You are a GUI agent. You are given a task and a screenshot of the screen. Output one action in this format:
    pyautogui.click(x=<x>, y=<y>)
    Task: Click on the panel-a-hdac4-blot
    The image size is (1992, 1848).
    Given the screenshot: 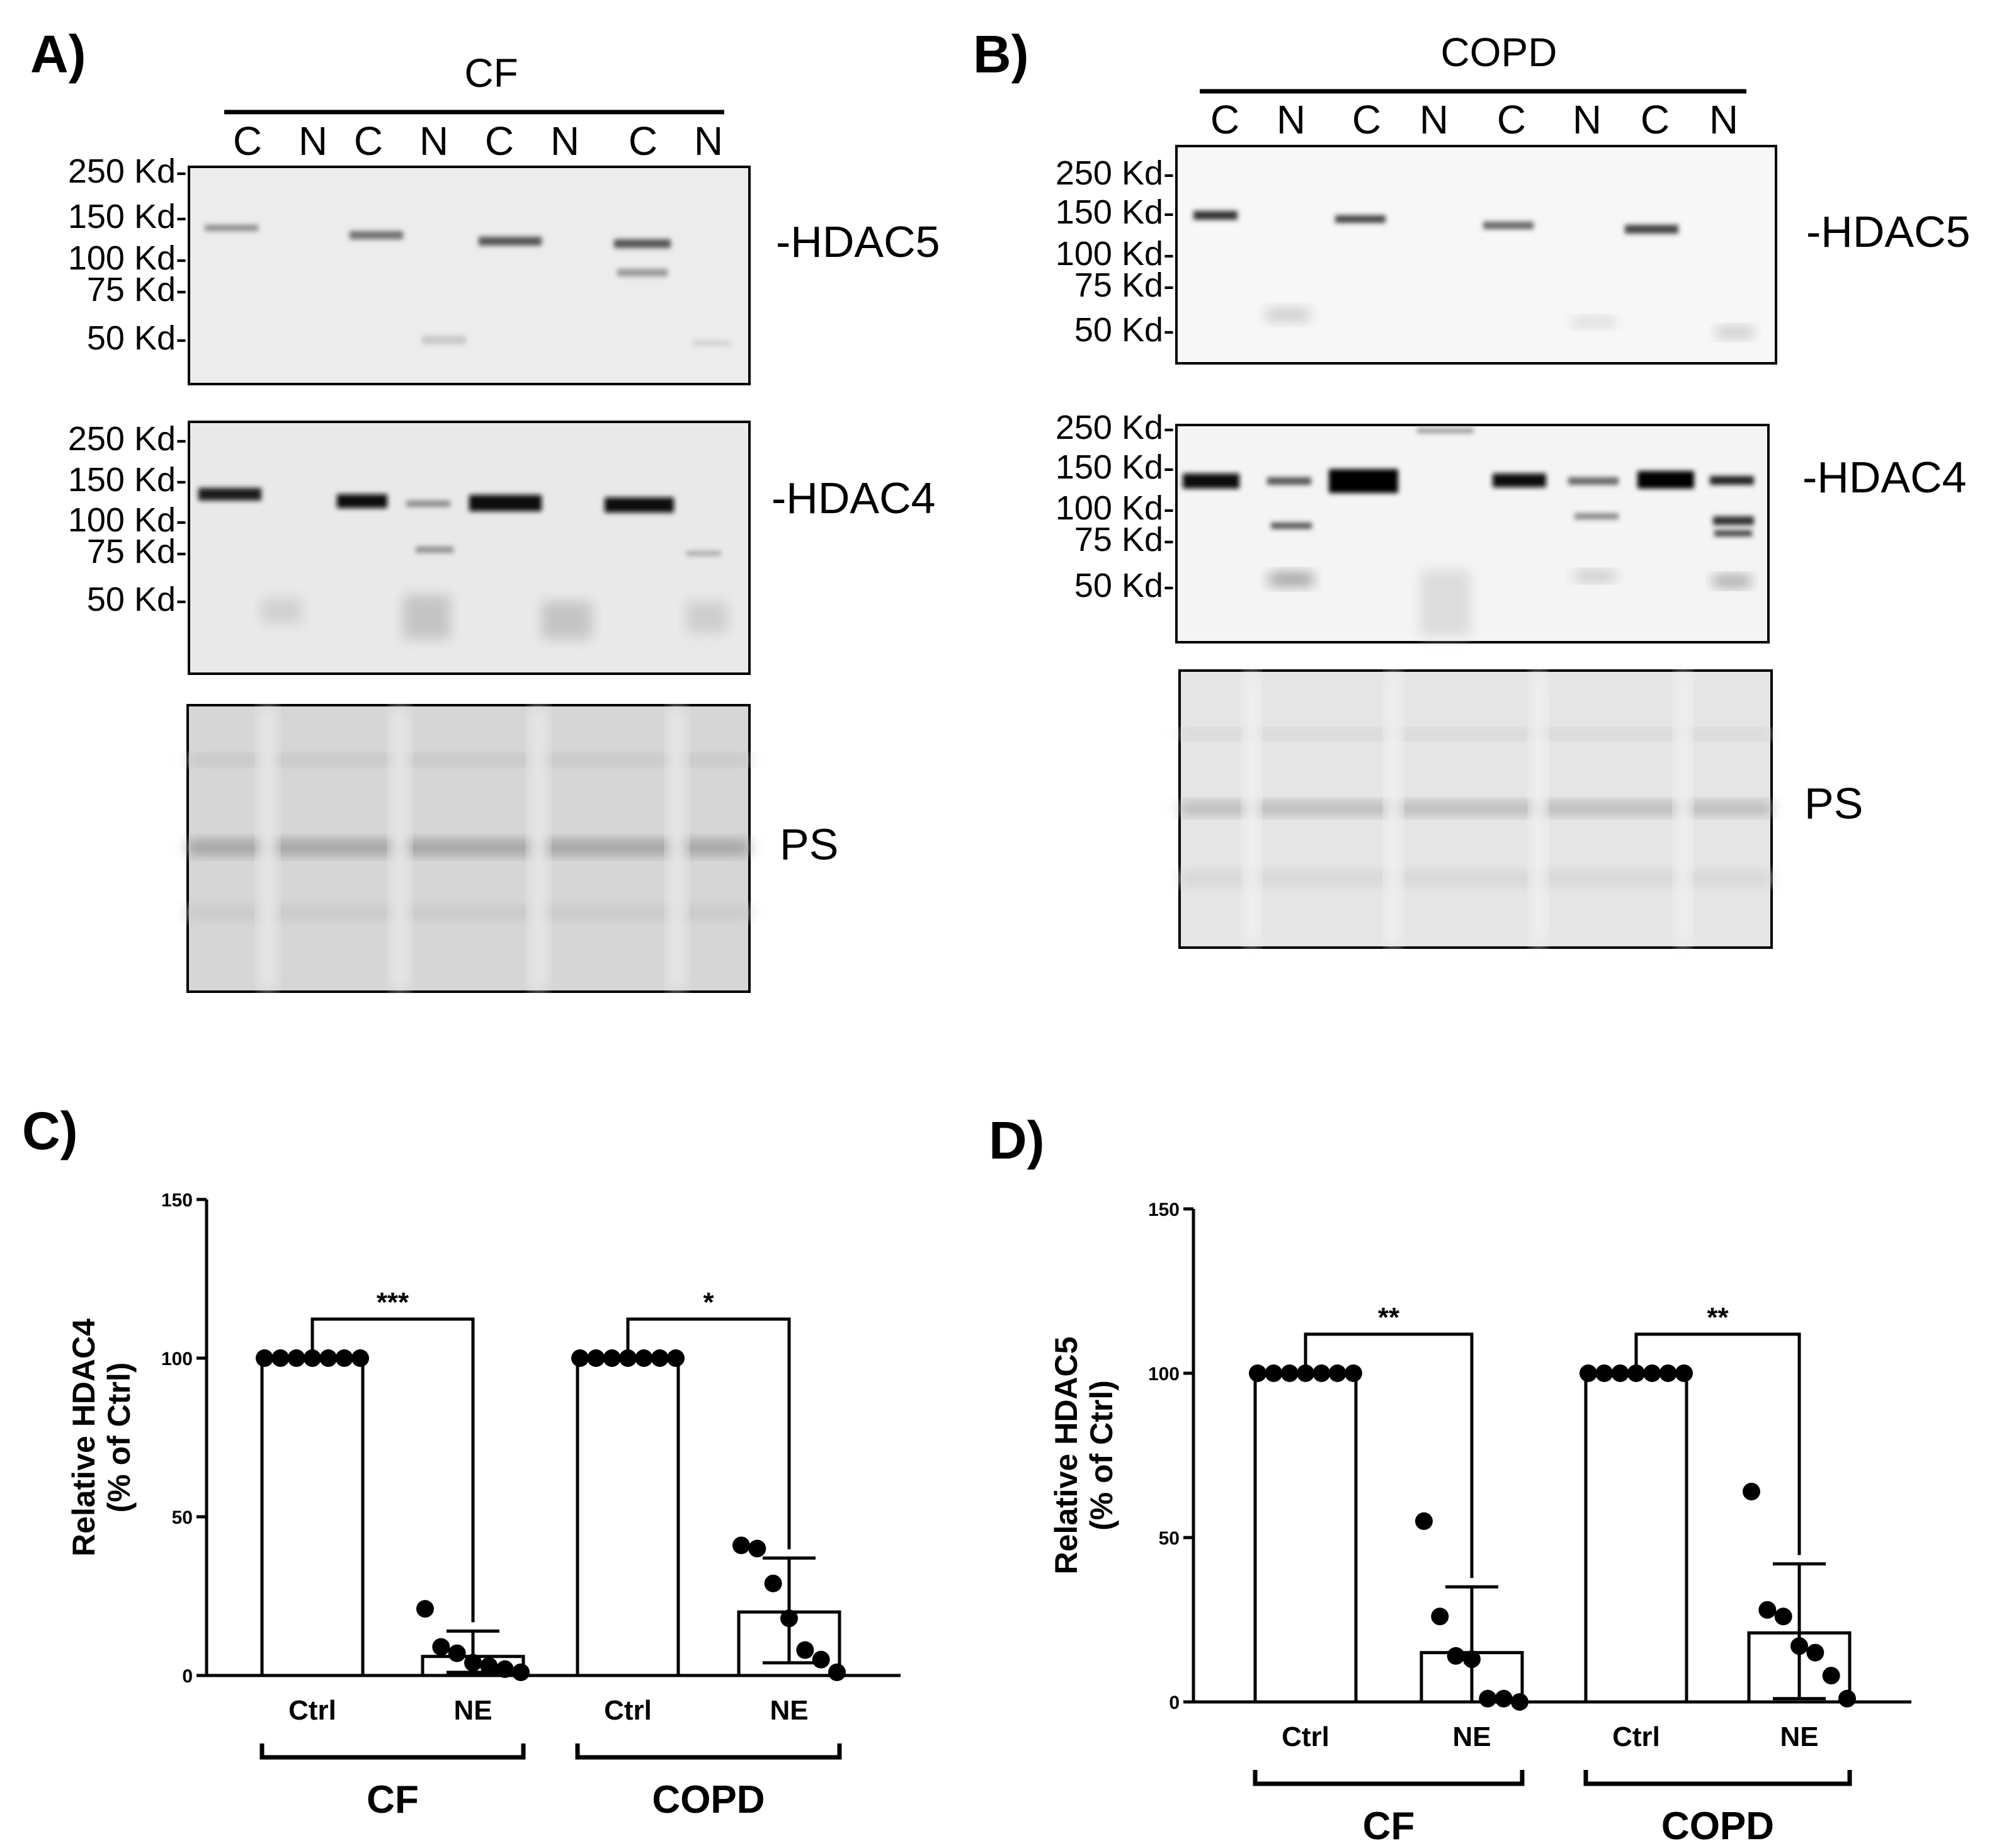 What is the action you would take?
    pyautogui.click(x=469, y=548)
    